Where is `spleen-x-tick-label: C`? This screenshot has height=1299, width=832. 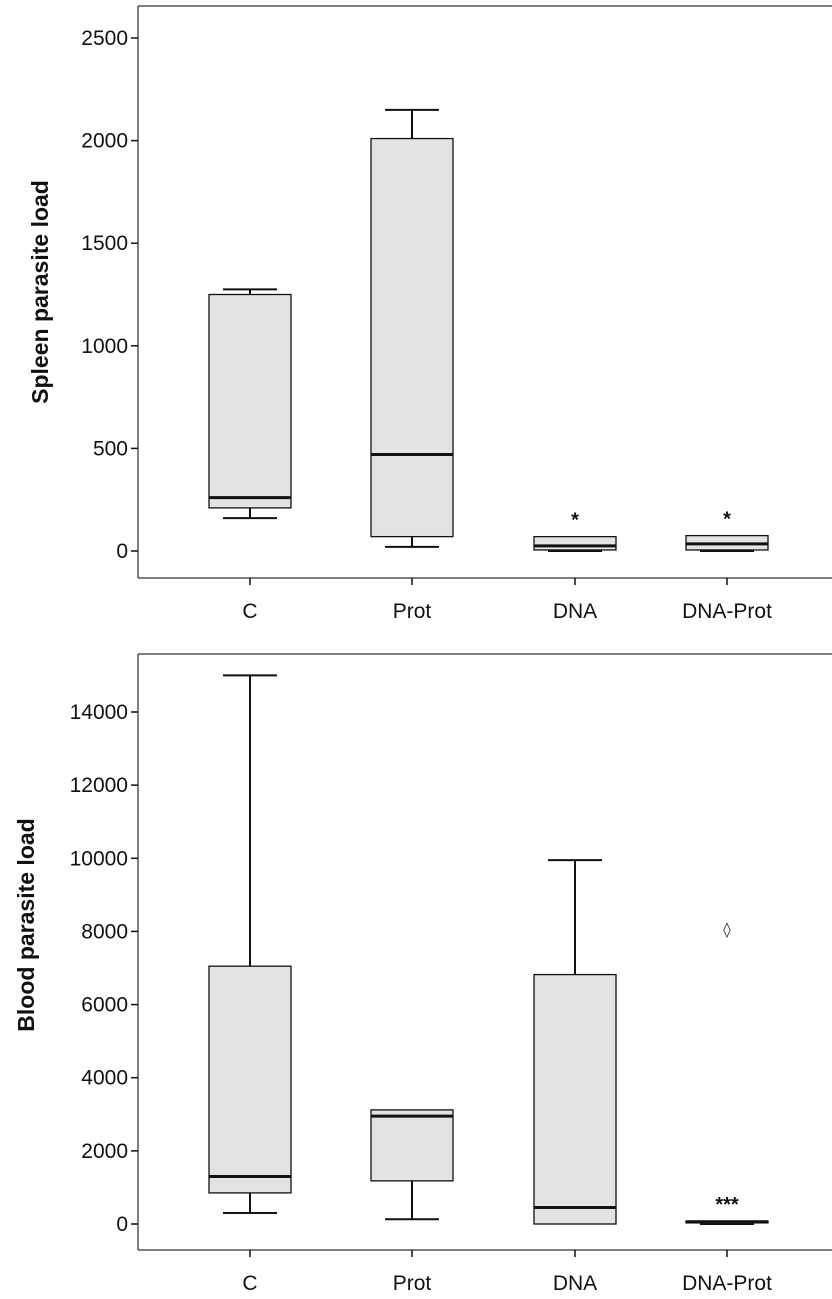 spleen-x-tick-label: C is located at coordinates (249, 611).